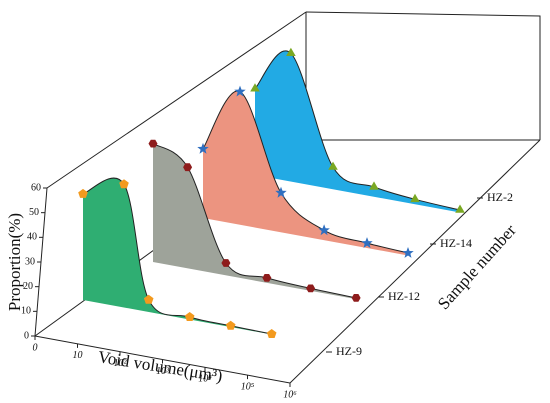 The image size is (550, 403). I want to click on depth-tick-label: HZ-2, so click(500, 197).